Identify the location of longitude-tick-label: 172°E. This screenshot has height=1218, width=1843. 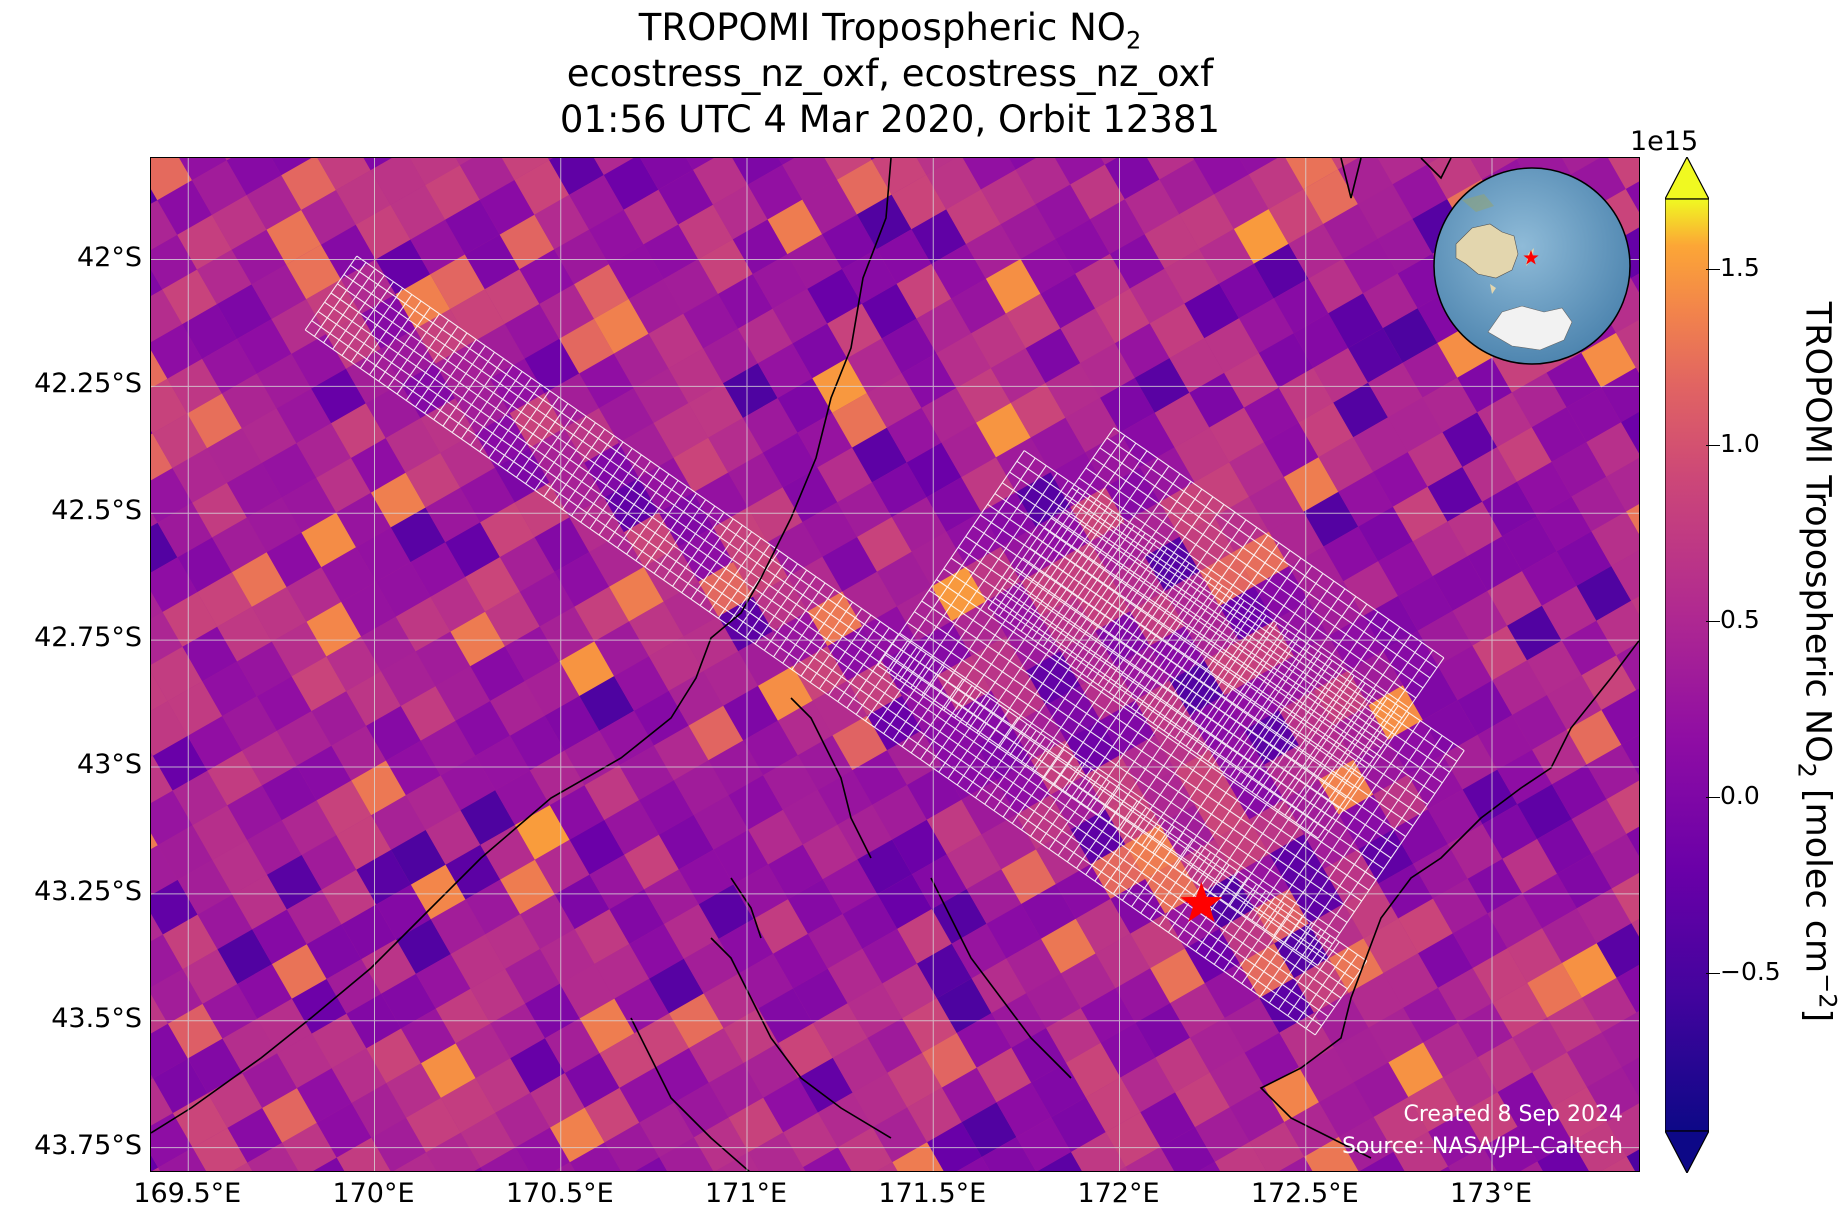
(1118, 1193).